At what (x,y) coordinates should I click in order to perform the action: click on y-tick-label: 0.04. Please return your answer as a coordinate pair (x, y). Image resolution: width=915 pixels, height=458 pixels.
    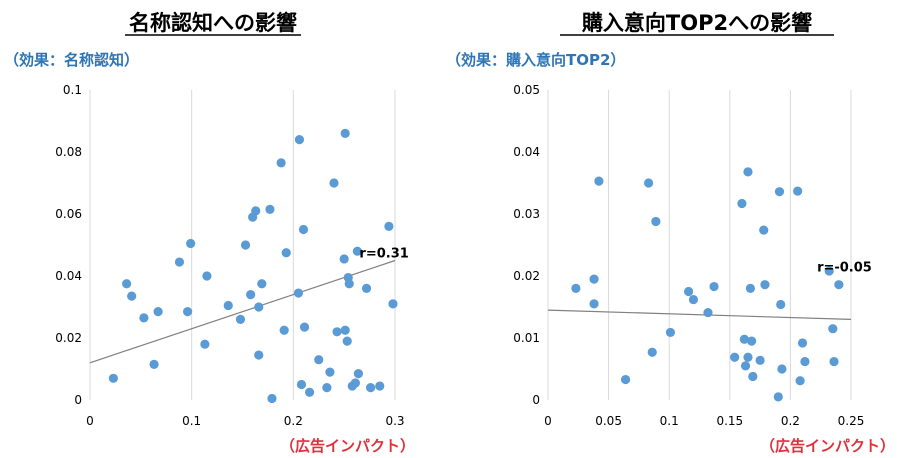
    Looking at the image, I should click on (68, 276).